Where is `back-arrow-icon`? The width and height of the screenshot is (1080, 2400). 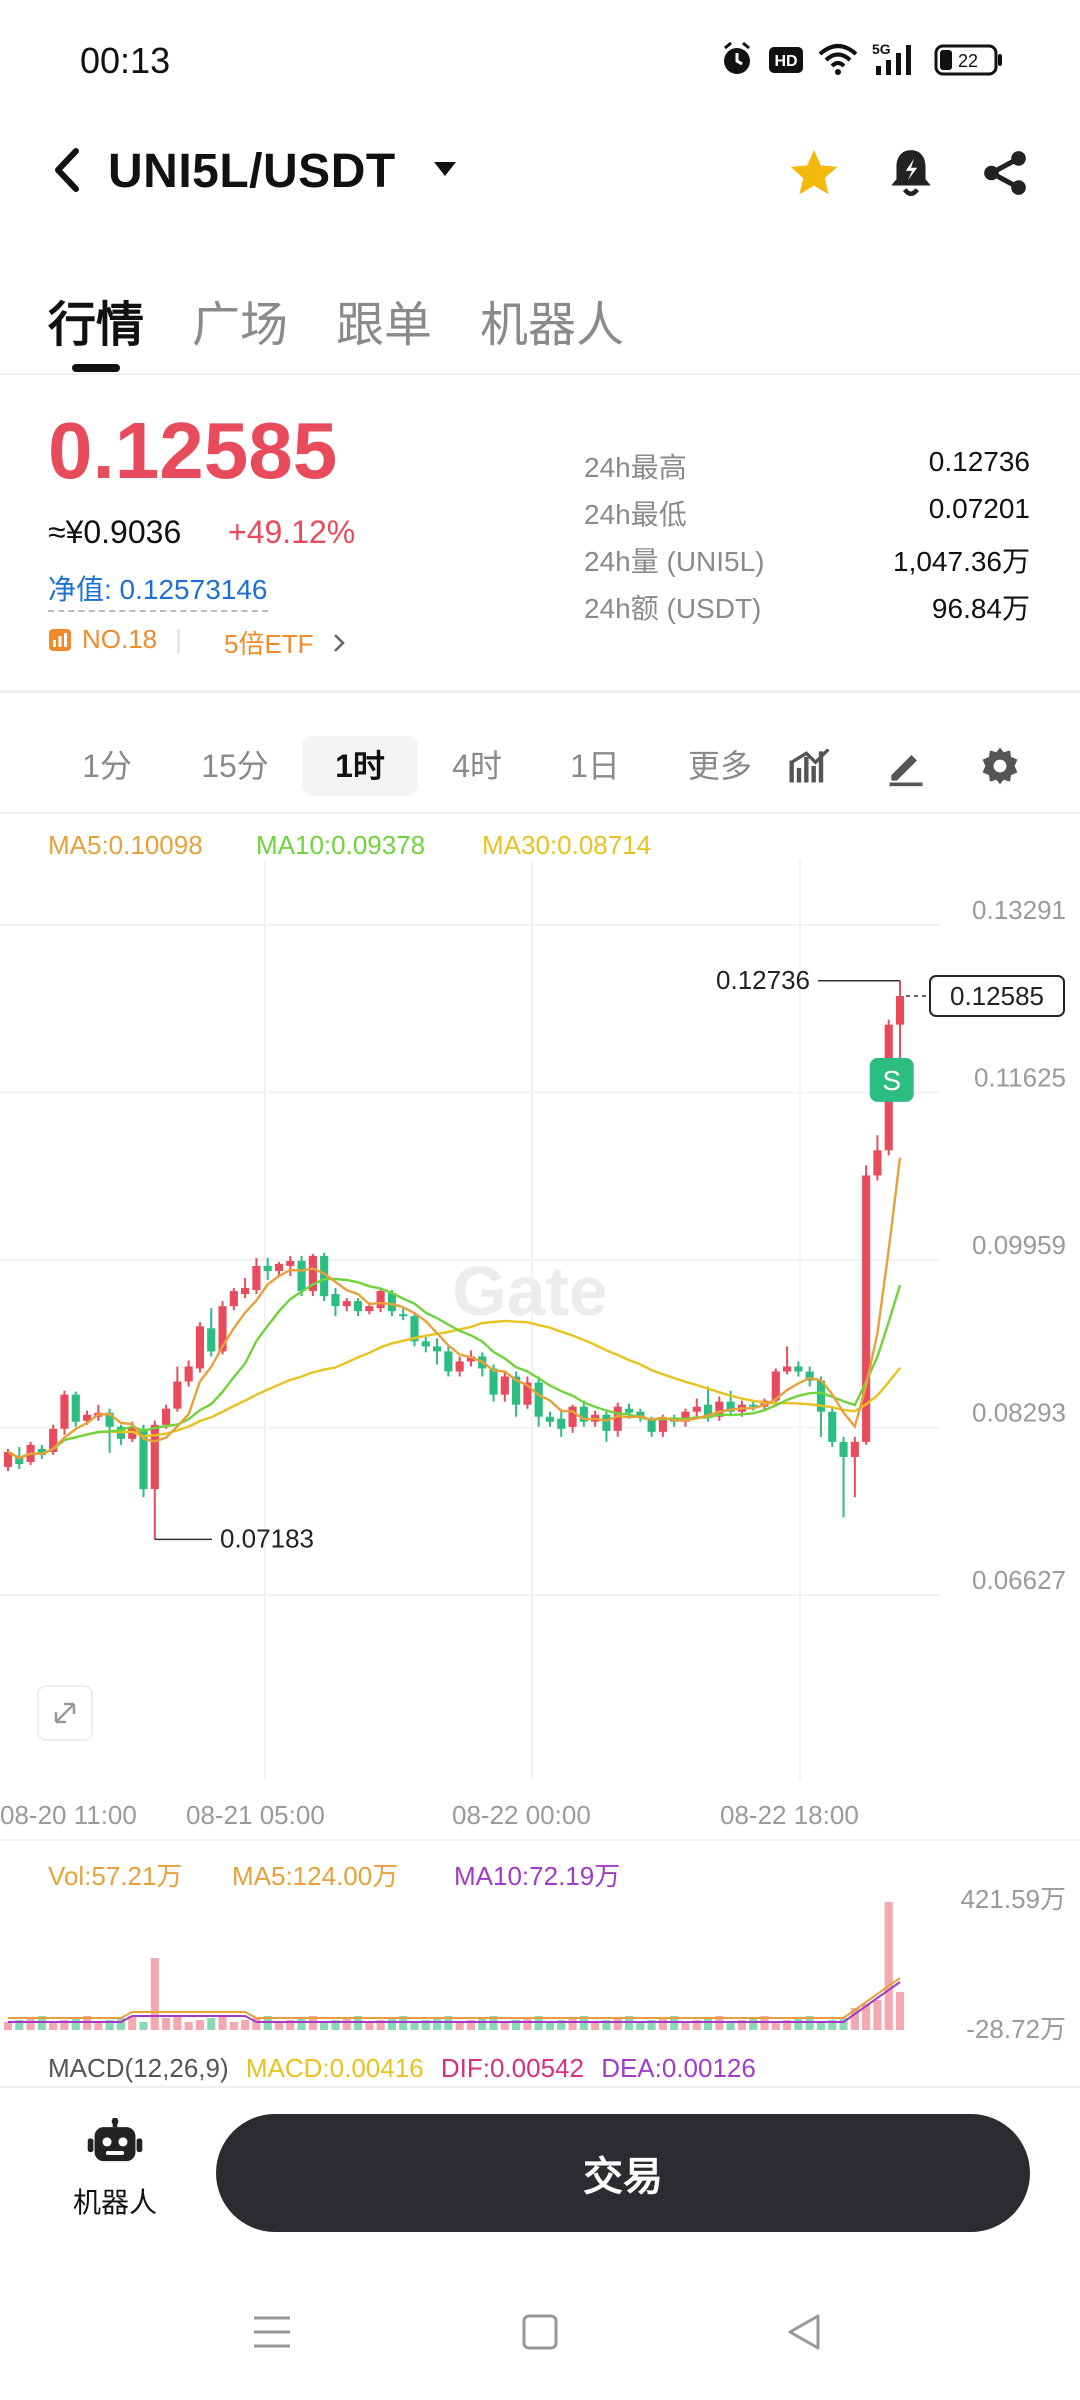 back-arrow-icon is located at coordinates (68, 170).